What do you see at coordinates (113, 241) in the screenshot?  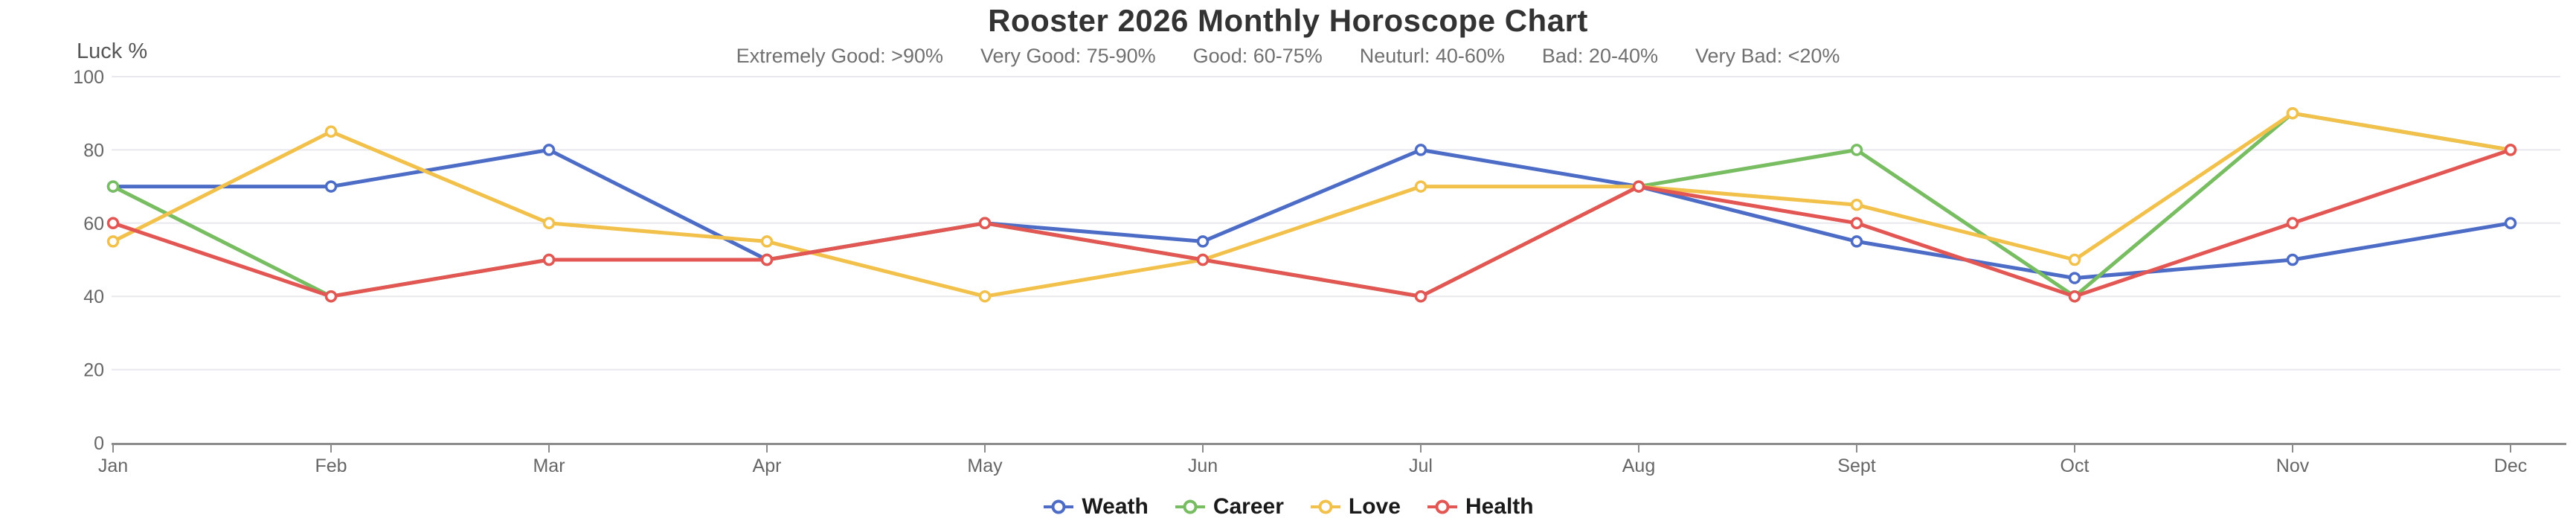 I see `data-point-love-jan` at bounding box center [113, 241].